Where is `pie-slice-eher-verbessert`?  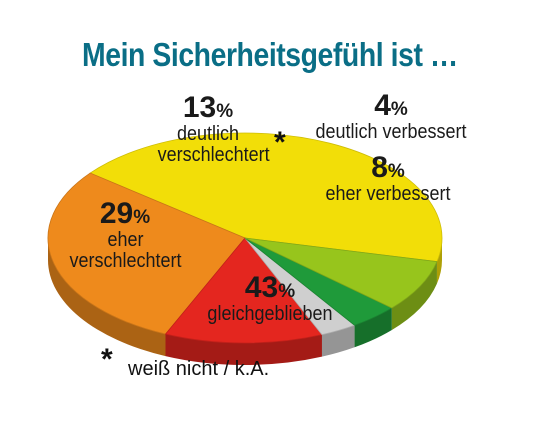
pie-slice-eher-verbessert is located at coordinates (341, 273).